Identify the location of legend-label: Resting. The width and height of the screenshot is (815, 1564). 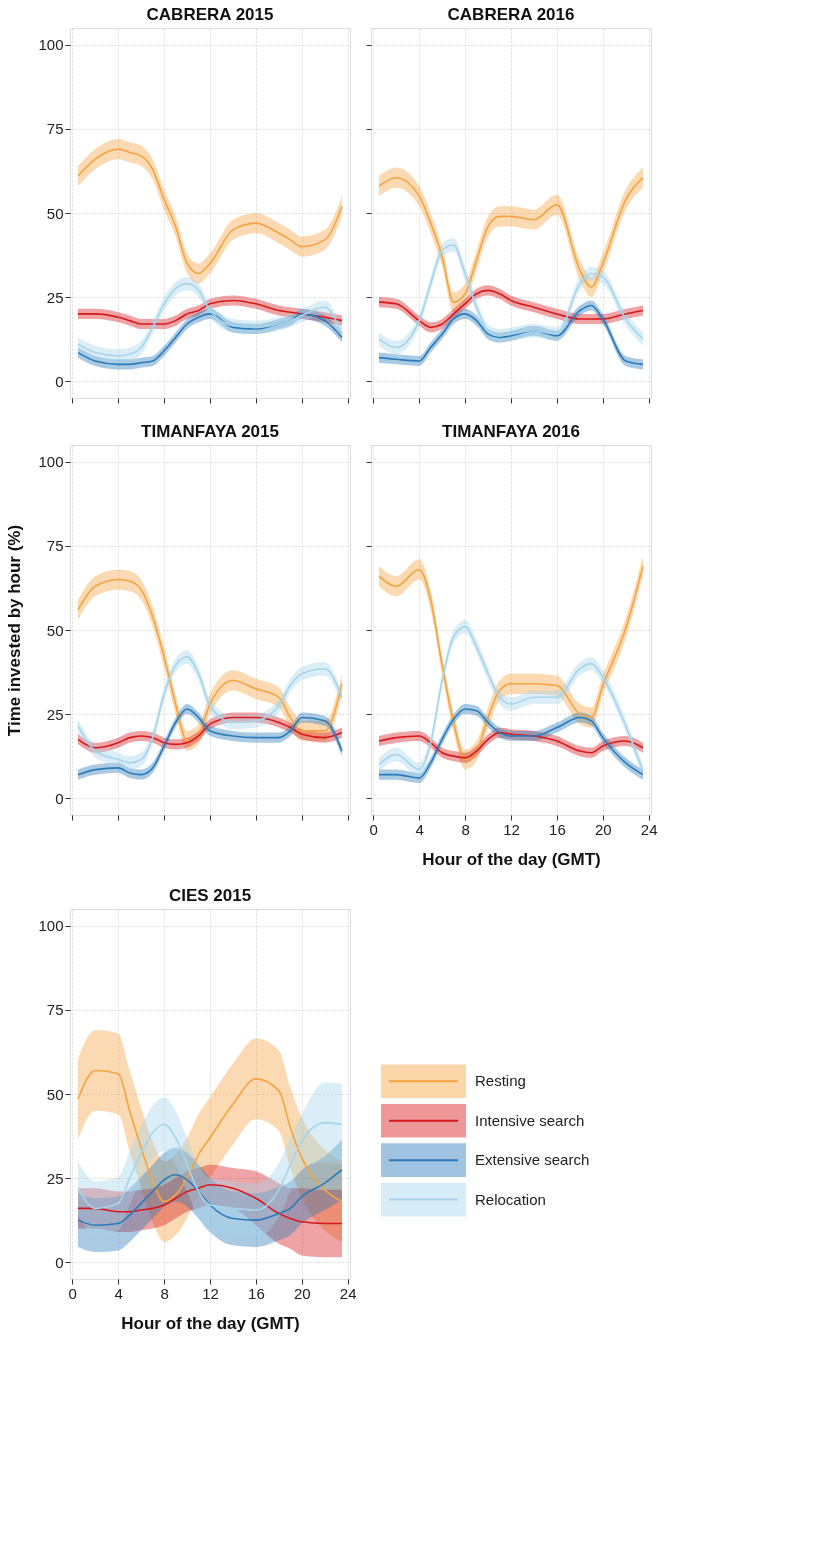
(500, 1081).